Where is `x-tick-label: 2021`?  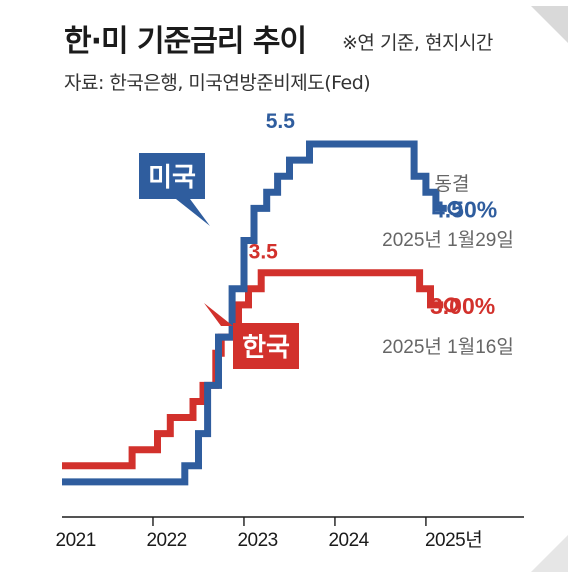
x-tick-label: 2021 is located at coordinates (76, 540).